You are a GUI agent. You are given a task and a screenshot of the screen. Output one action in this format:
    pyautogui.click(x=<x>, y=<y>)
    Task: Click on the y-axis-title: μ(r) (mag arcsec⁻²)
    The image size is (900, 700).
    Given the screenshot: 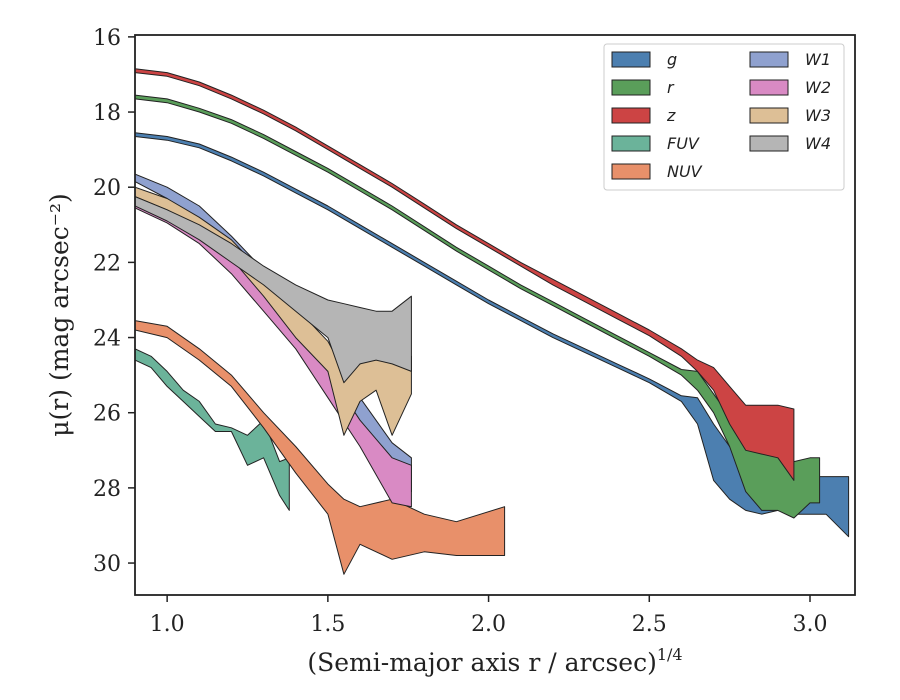 What is the action you would take?
    pyautogui.click(x=59, y=314)
    